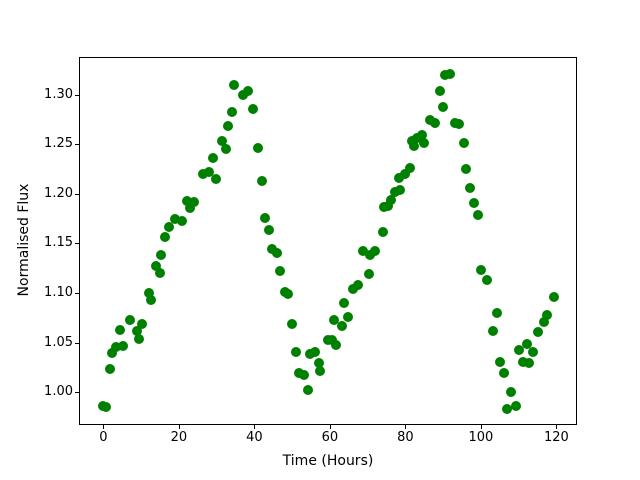 The width and height of the screenshot is (640, 480). I want to click on x-tick-label: 0, so click(103, 437).